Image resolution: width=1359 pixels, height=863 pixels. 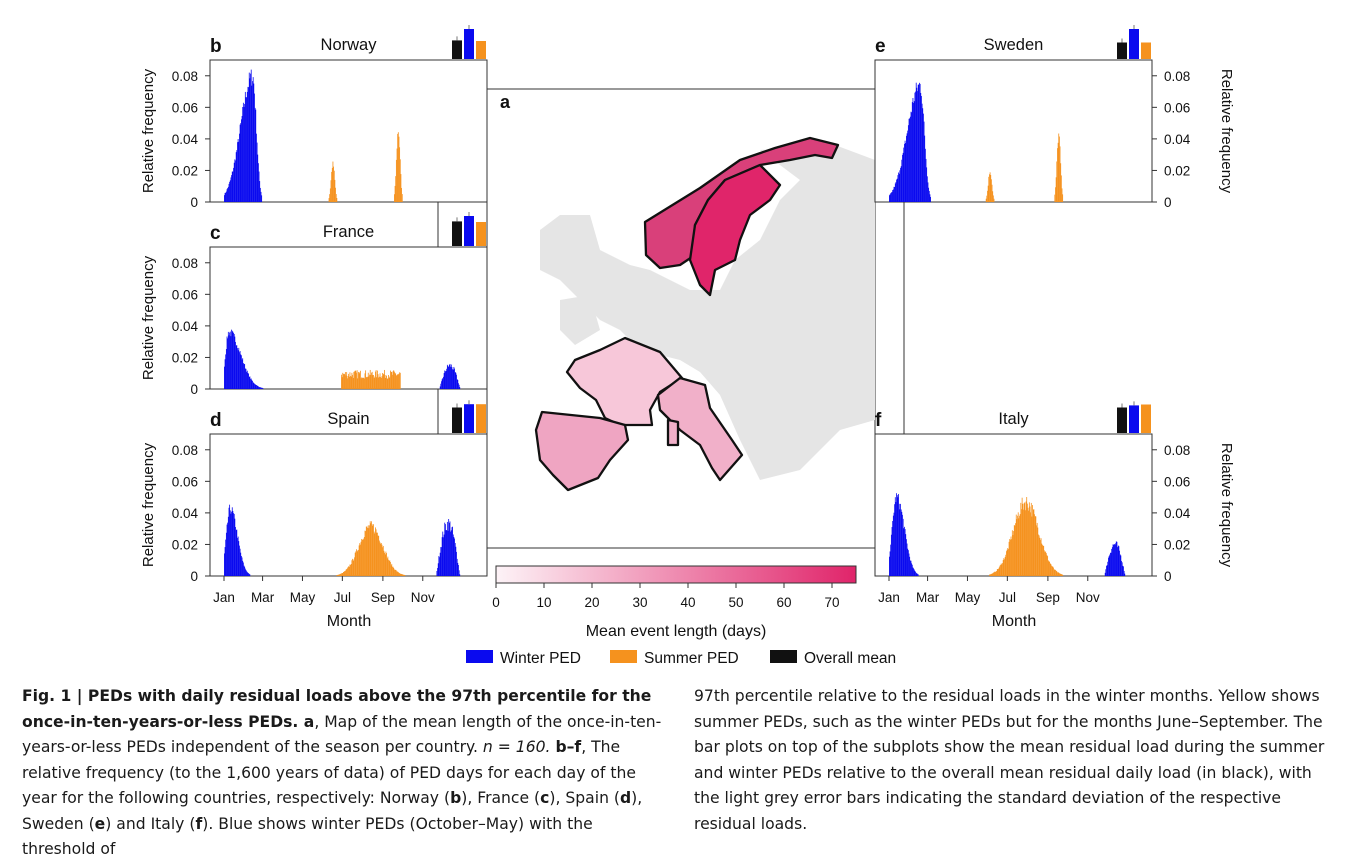 I want to click on x-tick-label: May, so click(x=968, y=597).